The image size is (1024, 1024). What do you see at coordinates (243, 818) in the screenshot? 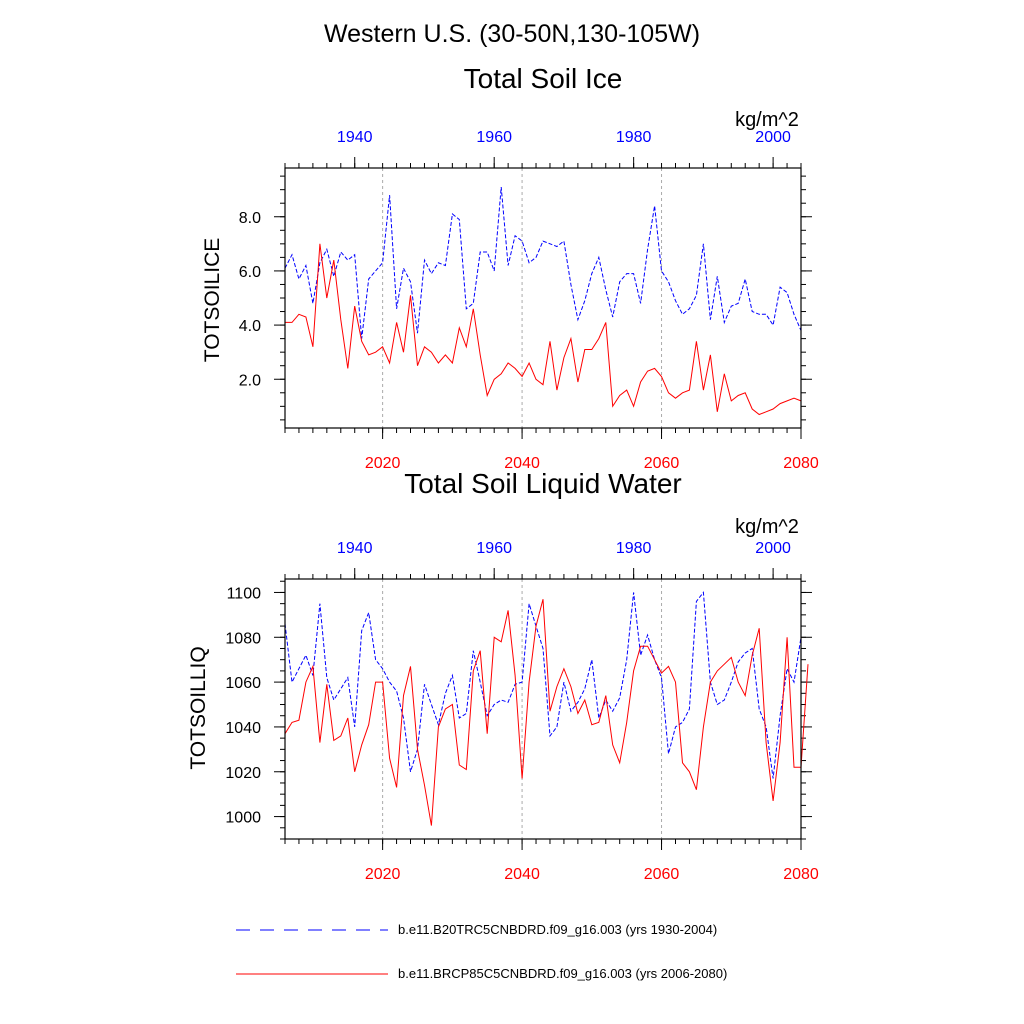
I see `y-tick-label: 1000` at bounding box center [243, 818].